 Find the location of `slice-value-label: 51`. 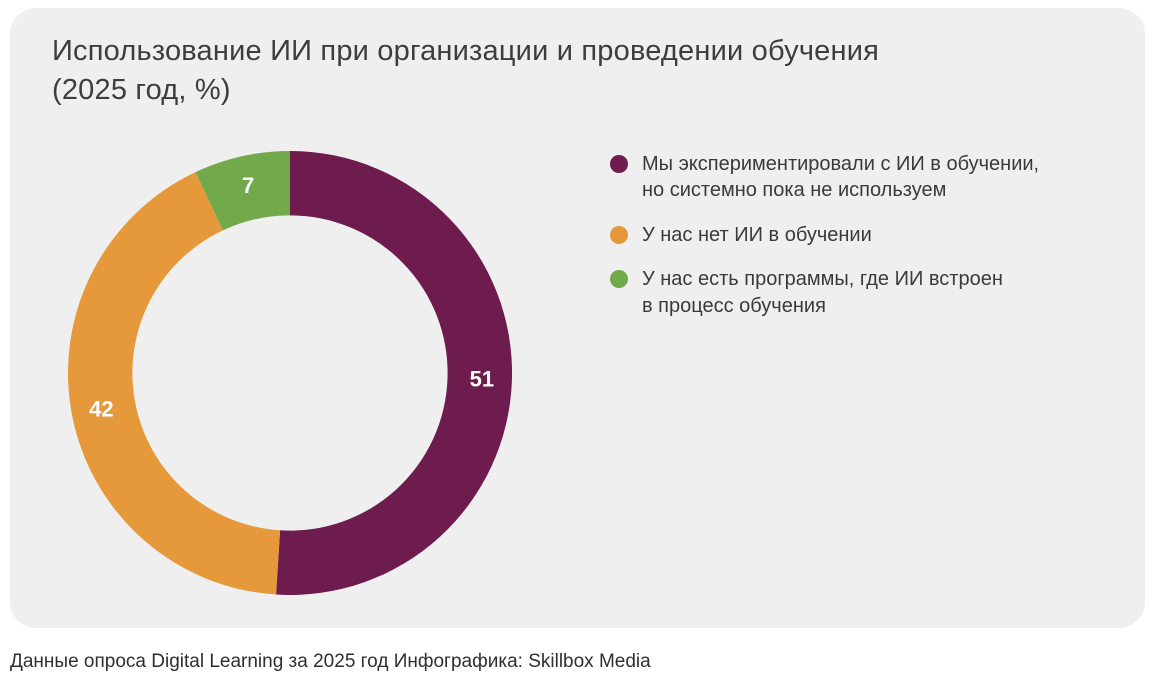

slice-value-label: 51 is located at coordinates (482, 379).